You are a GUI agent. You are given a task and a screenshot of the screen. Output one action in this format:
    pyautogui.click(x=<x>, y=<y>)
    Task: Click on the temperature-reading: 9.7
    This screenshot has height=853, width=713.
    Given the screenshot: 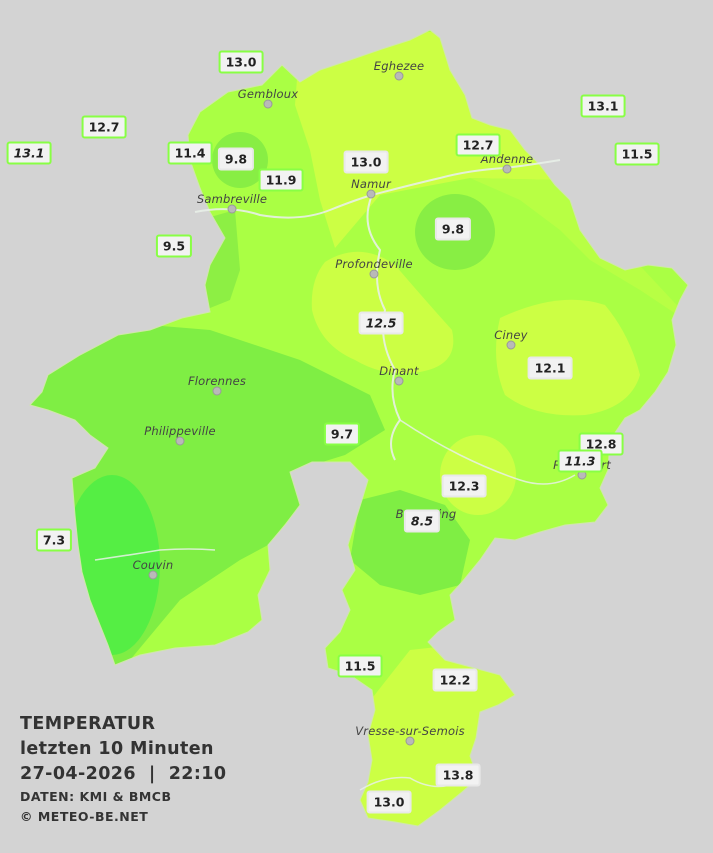 What is the action you would take?
    pyautogui.click(x=342, y=434)
    